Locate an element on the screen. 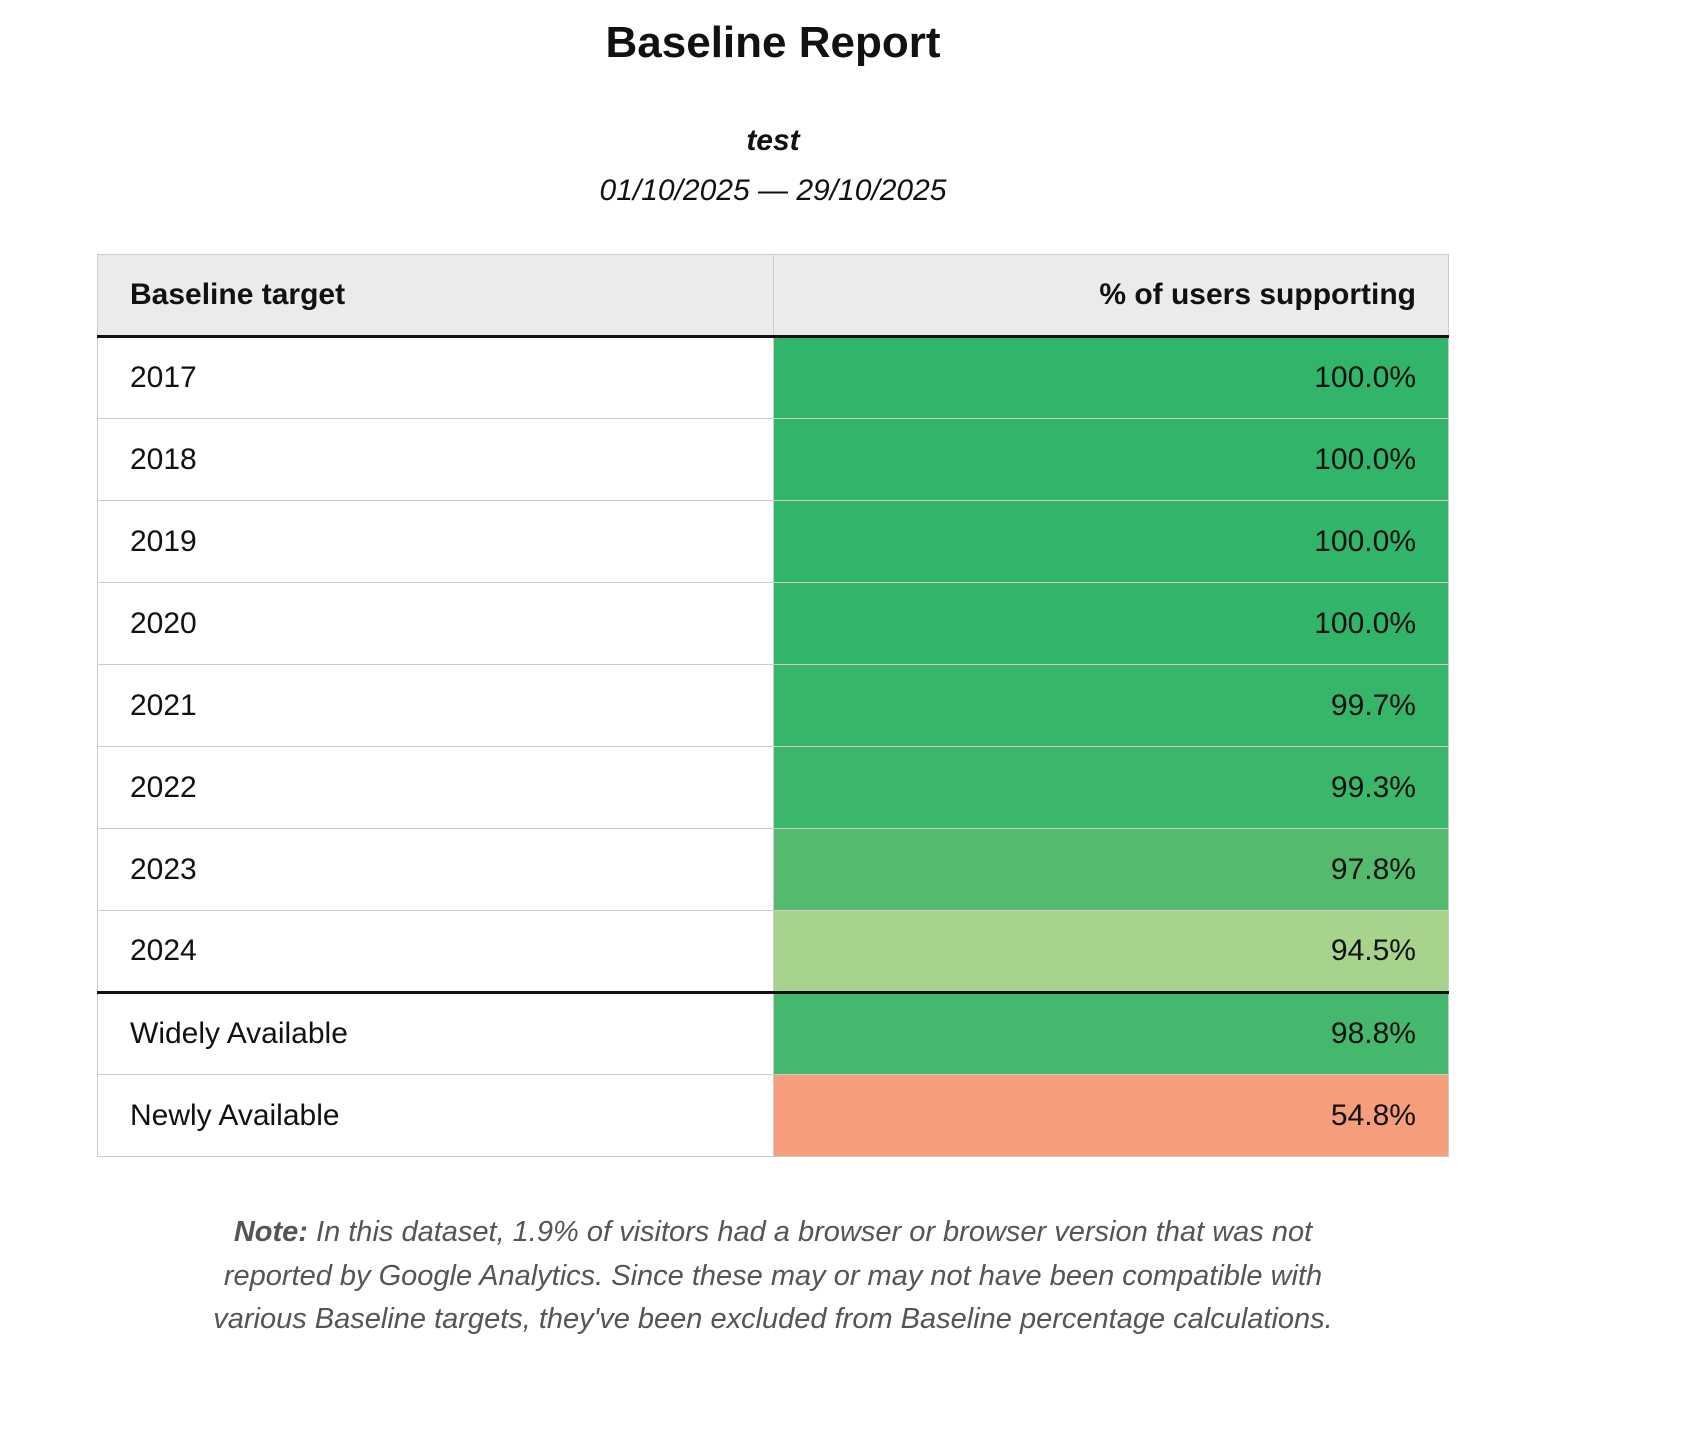 Image resolution: width=1696 pixels, height=1448 pixels. baseline-target-cell: Widely Available is located at coordinates (435, 1033).